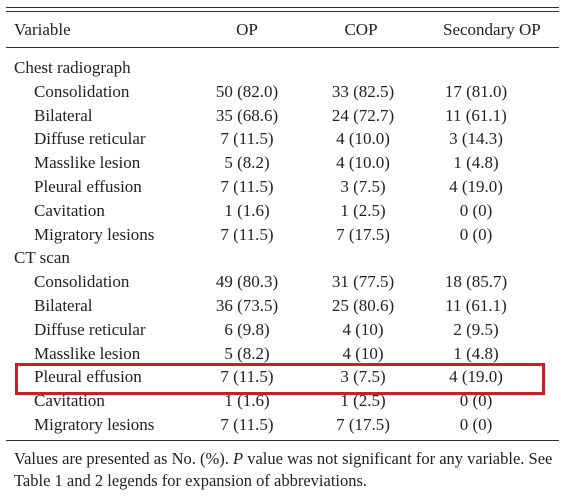 This screenshot has width=565, height=496. Describe the element at coordinates (476, 282) in the screenshot. I see `cell: 18 (85.7)` at that location.